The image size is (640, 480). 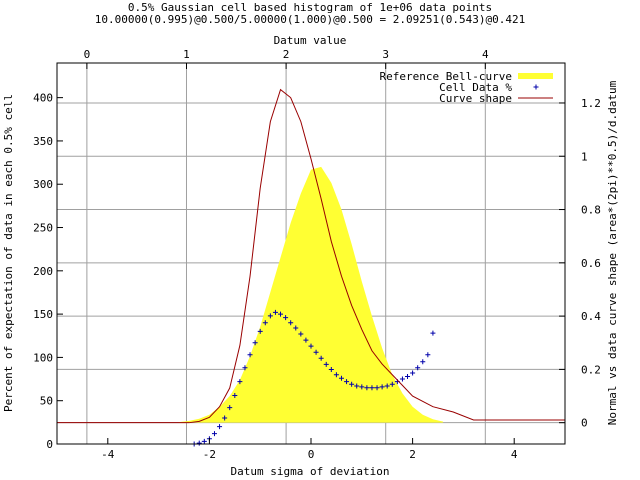 I want to click on legend-label: Curve shape, so click(x=475, y=98).